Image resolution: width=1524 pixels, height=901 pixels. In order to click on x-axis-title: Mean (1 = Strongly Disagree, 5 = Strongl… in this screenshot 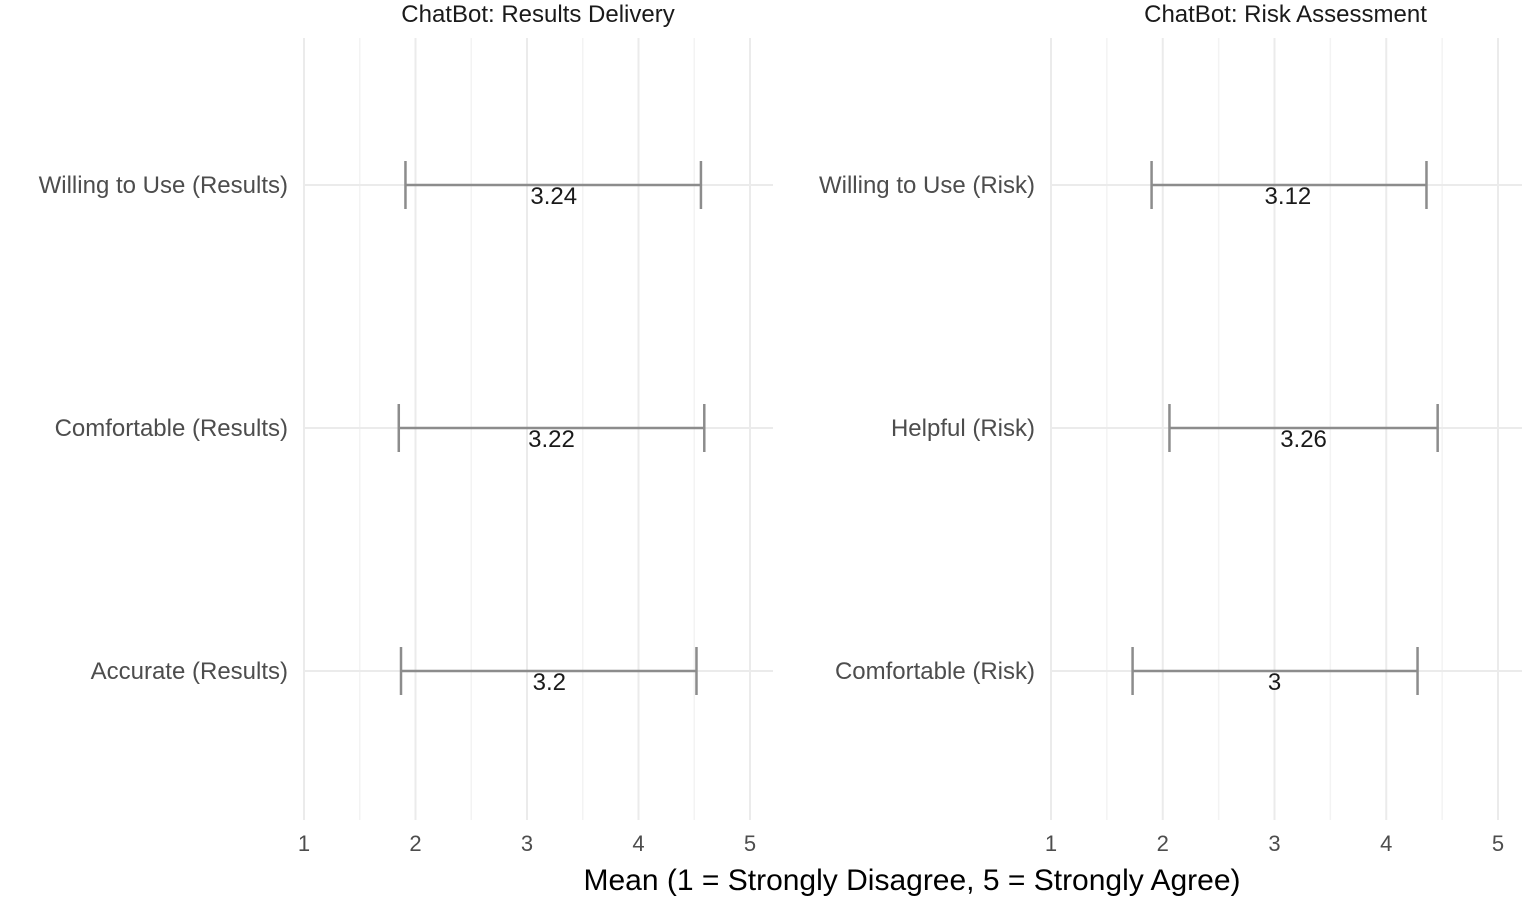, I will do `click(911, 880)`.